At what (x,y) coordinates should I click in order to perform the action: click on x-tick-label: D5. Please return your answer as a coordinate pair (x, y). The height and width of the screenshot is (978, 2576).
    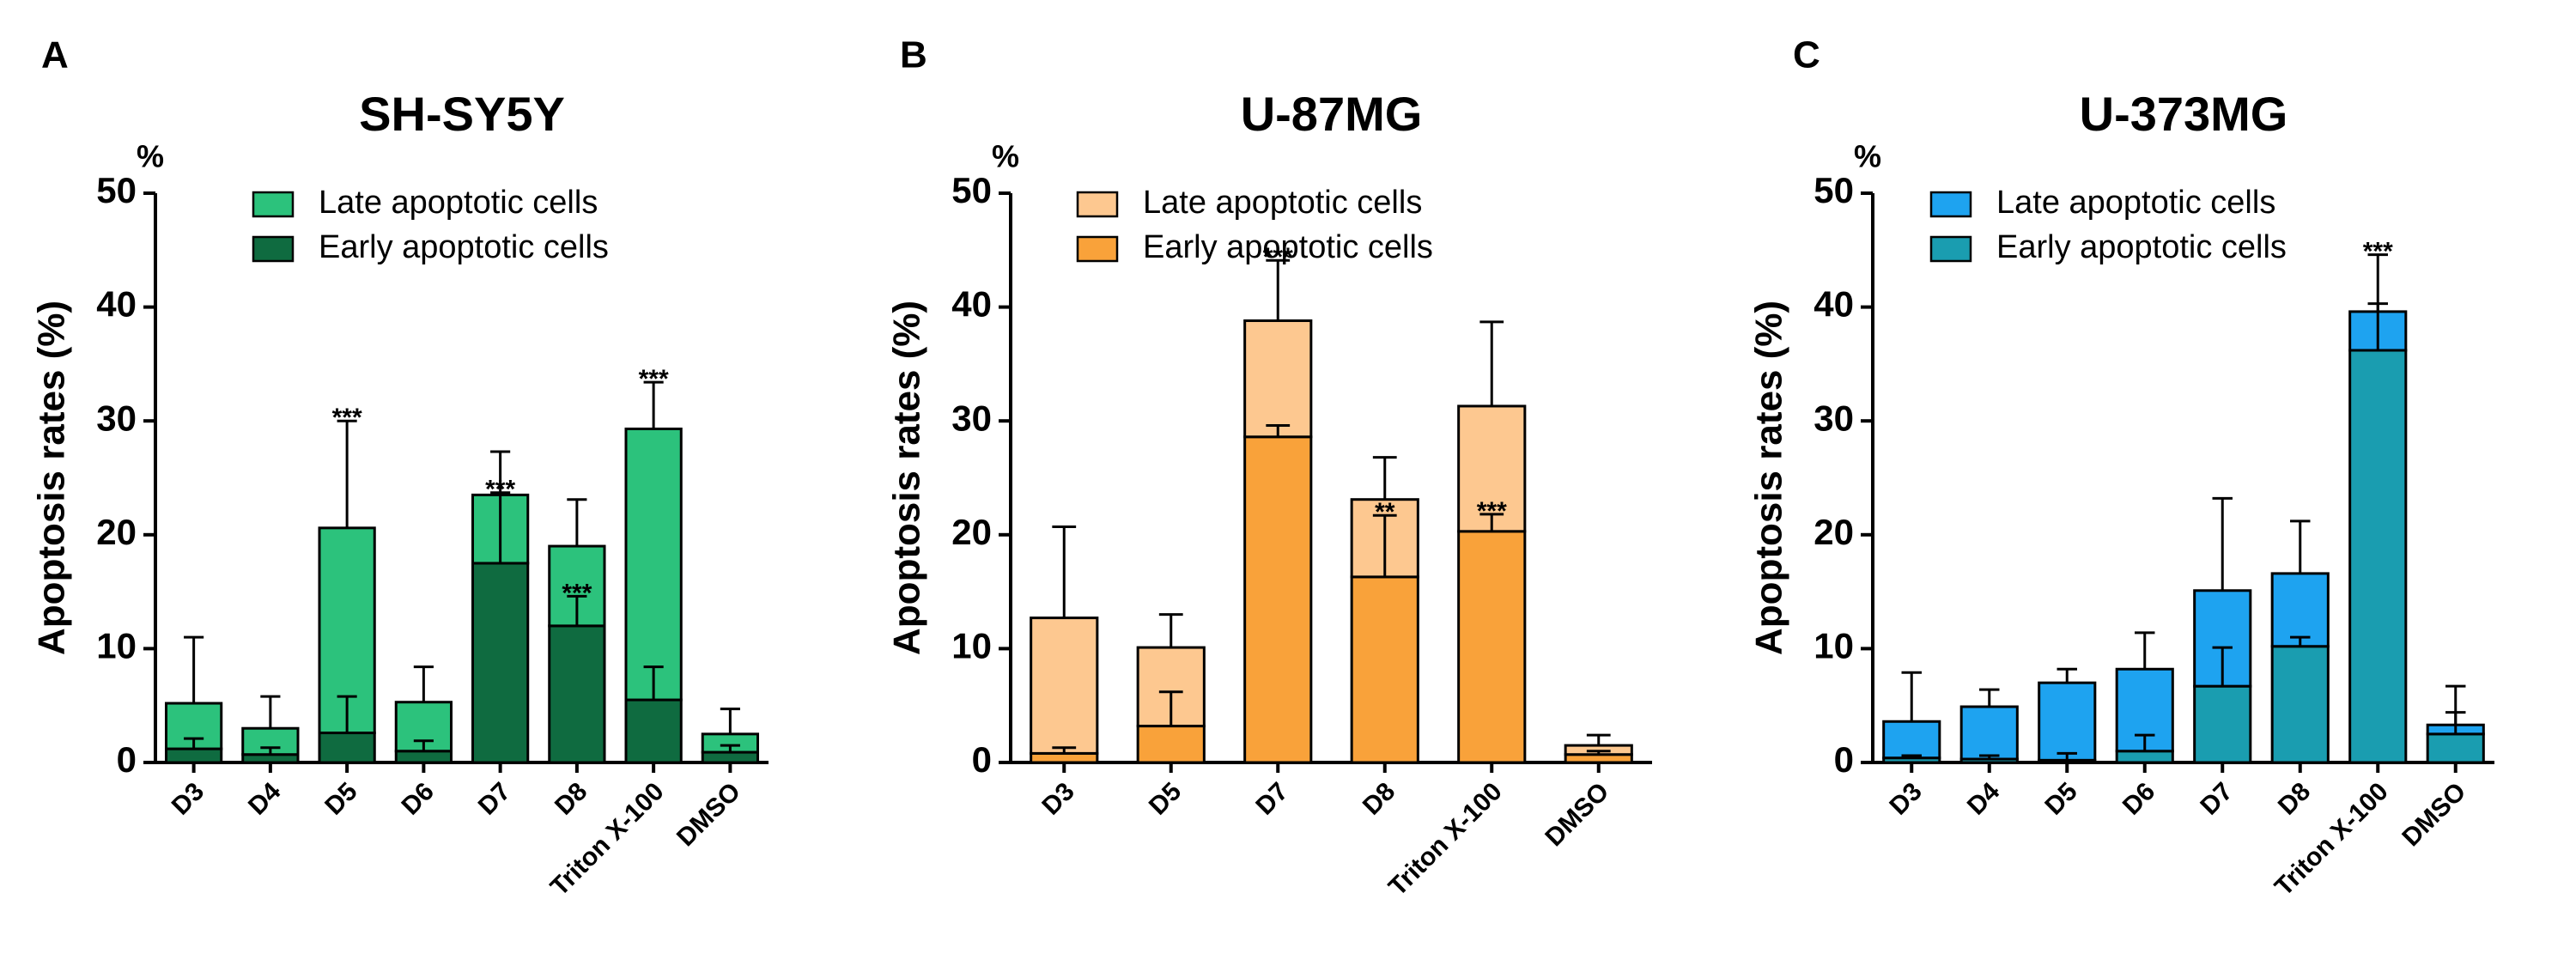
    Looking at the image, I should click on (1166, 798).